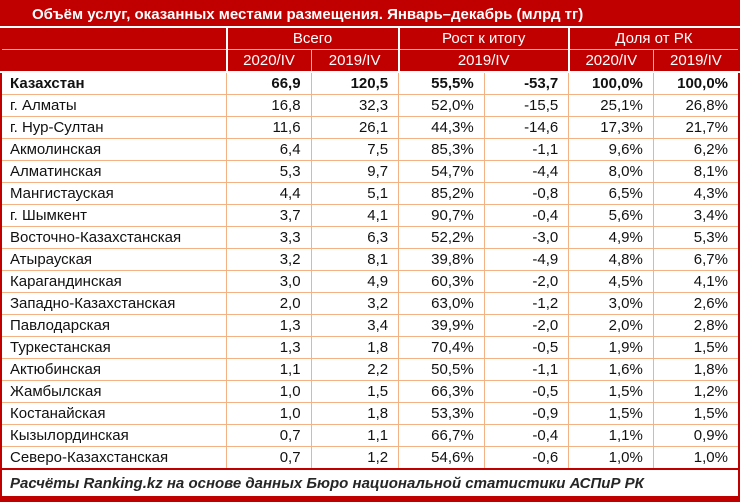 Image resolution: width=740 pixels, height=502 pixels. What do you see at coordinates (441, 391) in the screenshot?
I see `value-cell: 66,3%` at bounding box center [441, 391].